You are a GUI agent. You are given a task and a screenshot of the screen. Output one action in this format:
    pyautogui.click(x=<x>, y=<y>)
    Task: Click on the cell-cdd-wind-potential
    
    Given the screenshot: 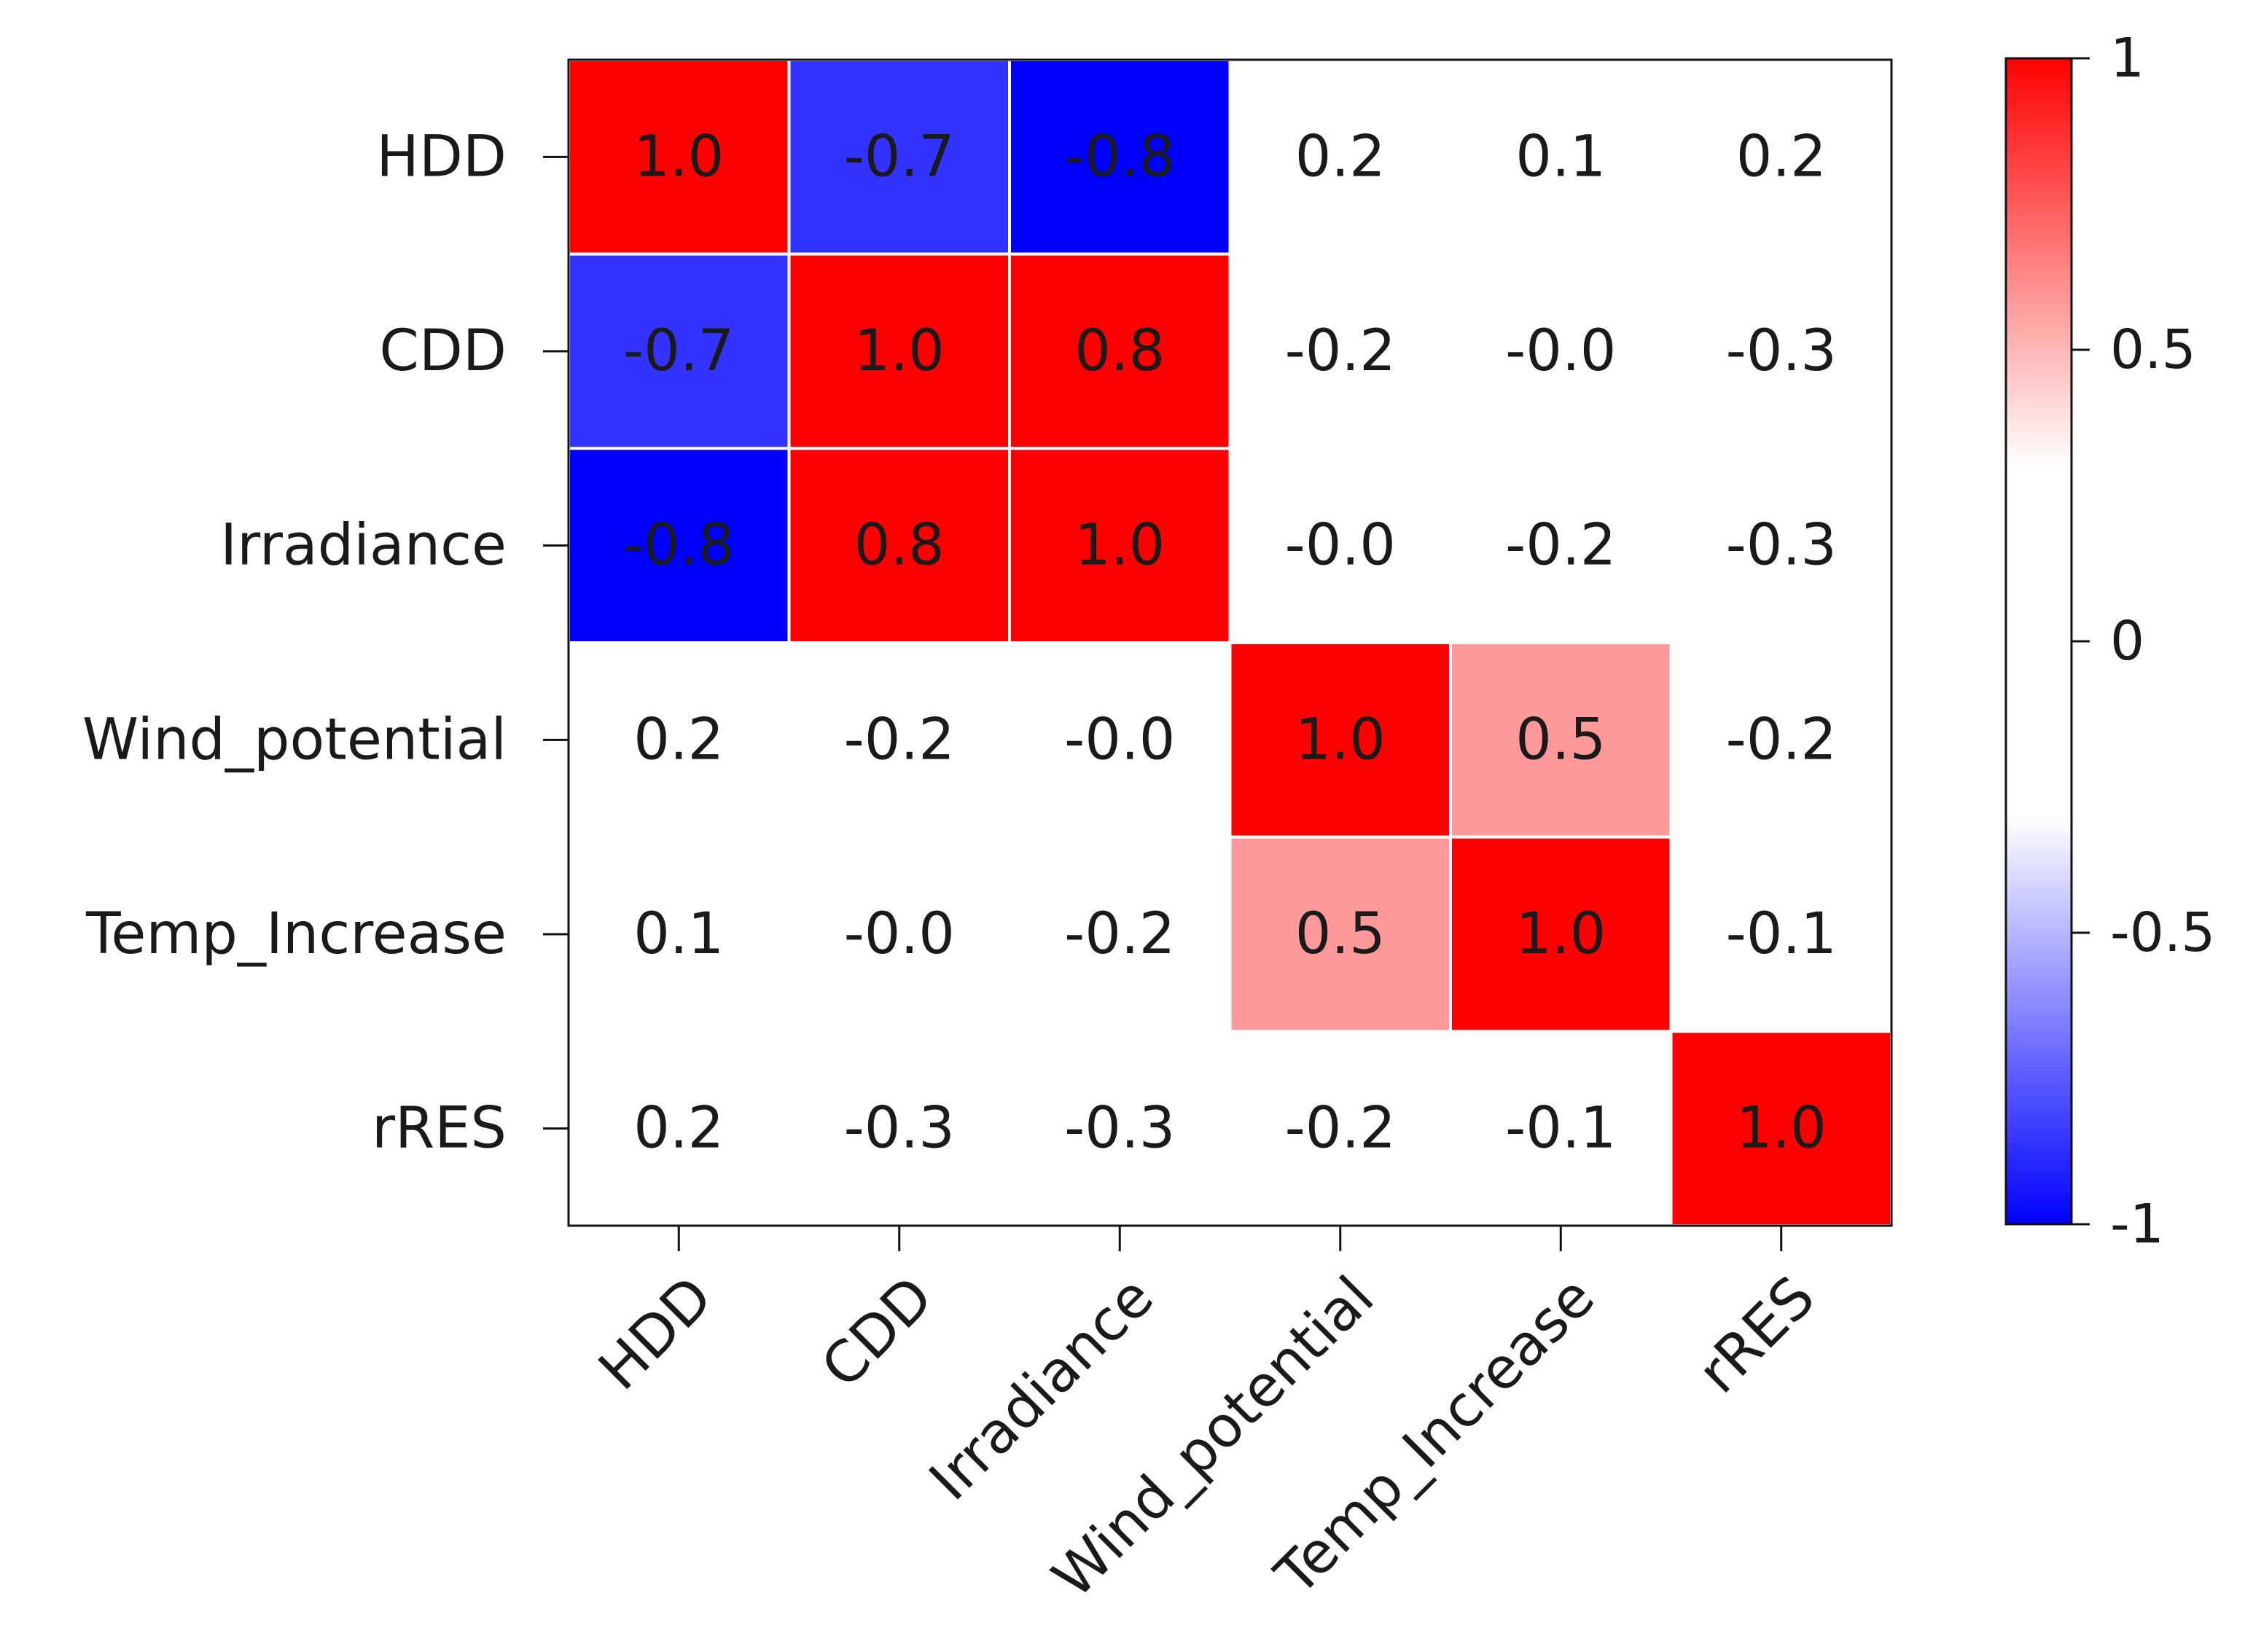 What is the action you would take?
    pyautogui.click(x=1340, y=351)
    